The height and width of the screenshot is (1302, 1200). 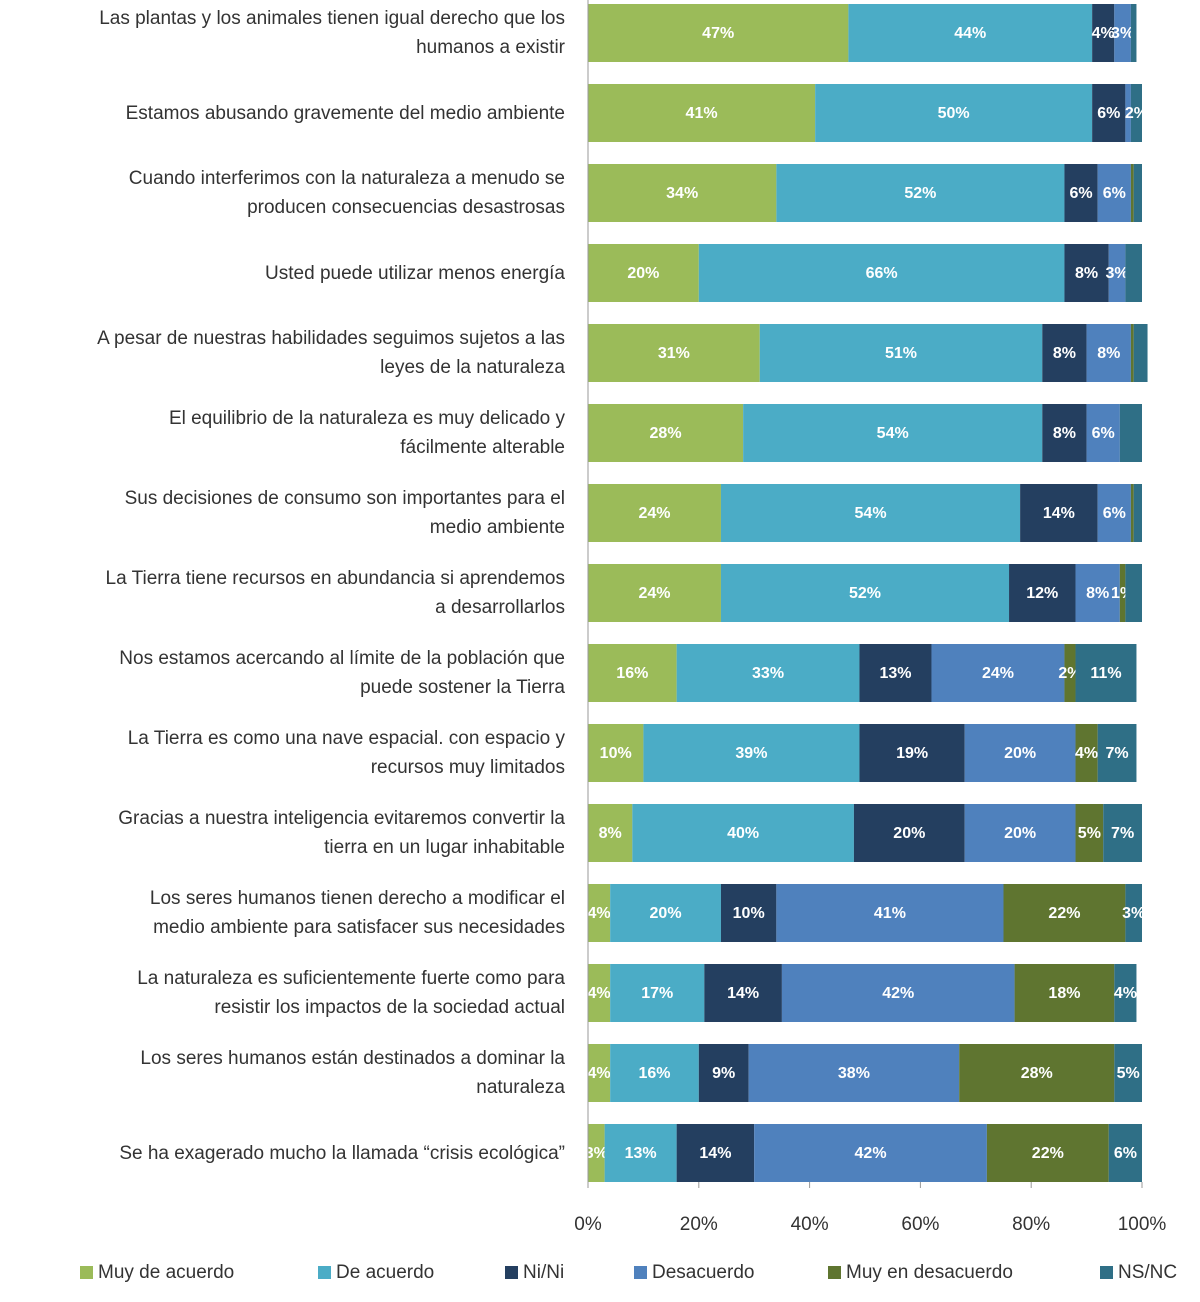 I want to click on value-label: 44%, so click(x=970, y=33).